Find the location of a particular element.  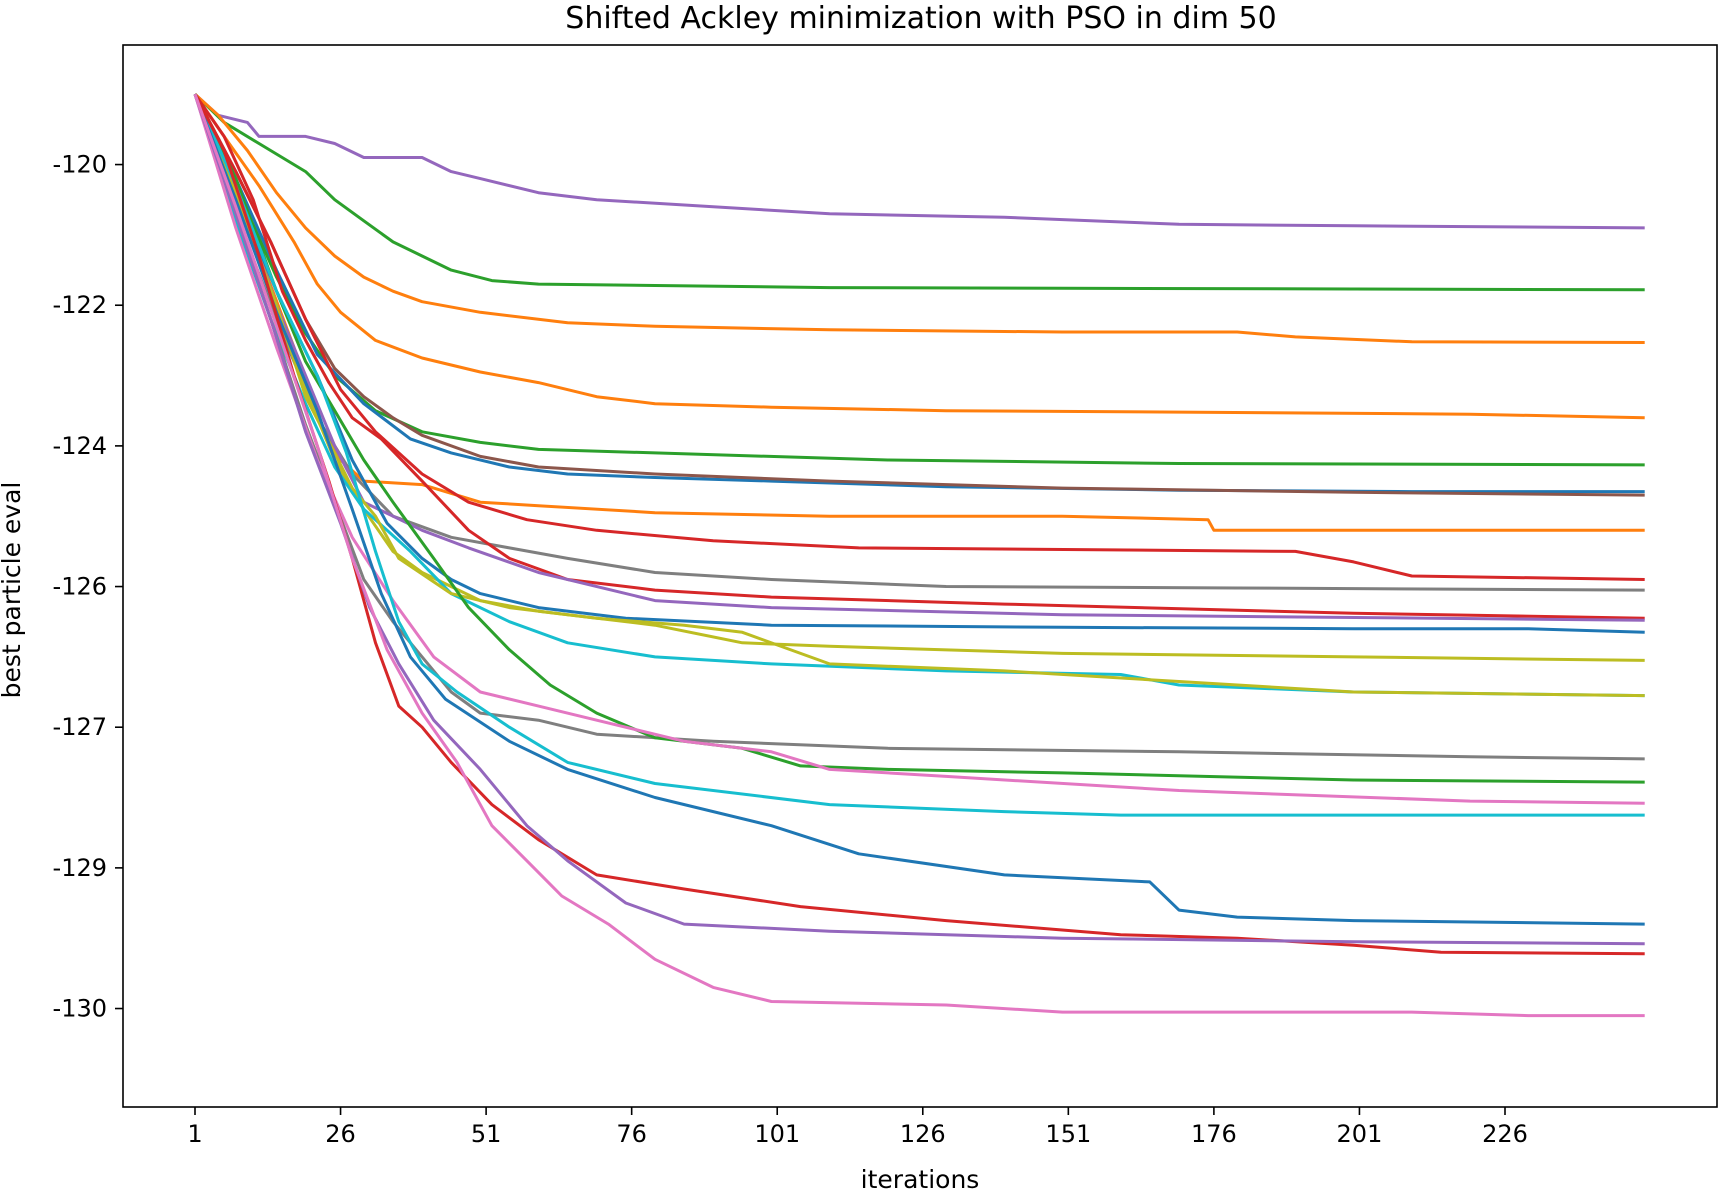

y-axis: -120 -122 -124 -126 -127 -129 -130 is located at coordinates (88, 587).